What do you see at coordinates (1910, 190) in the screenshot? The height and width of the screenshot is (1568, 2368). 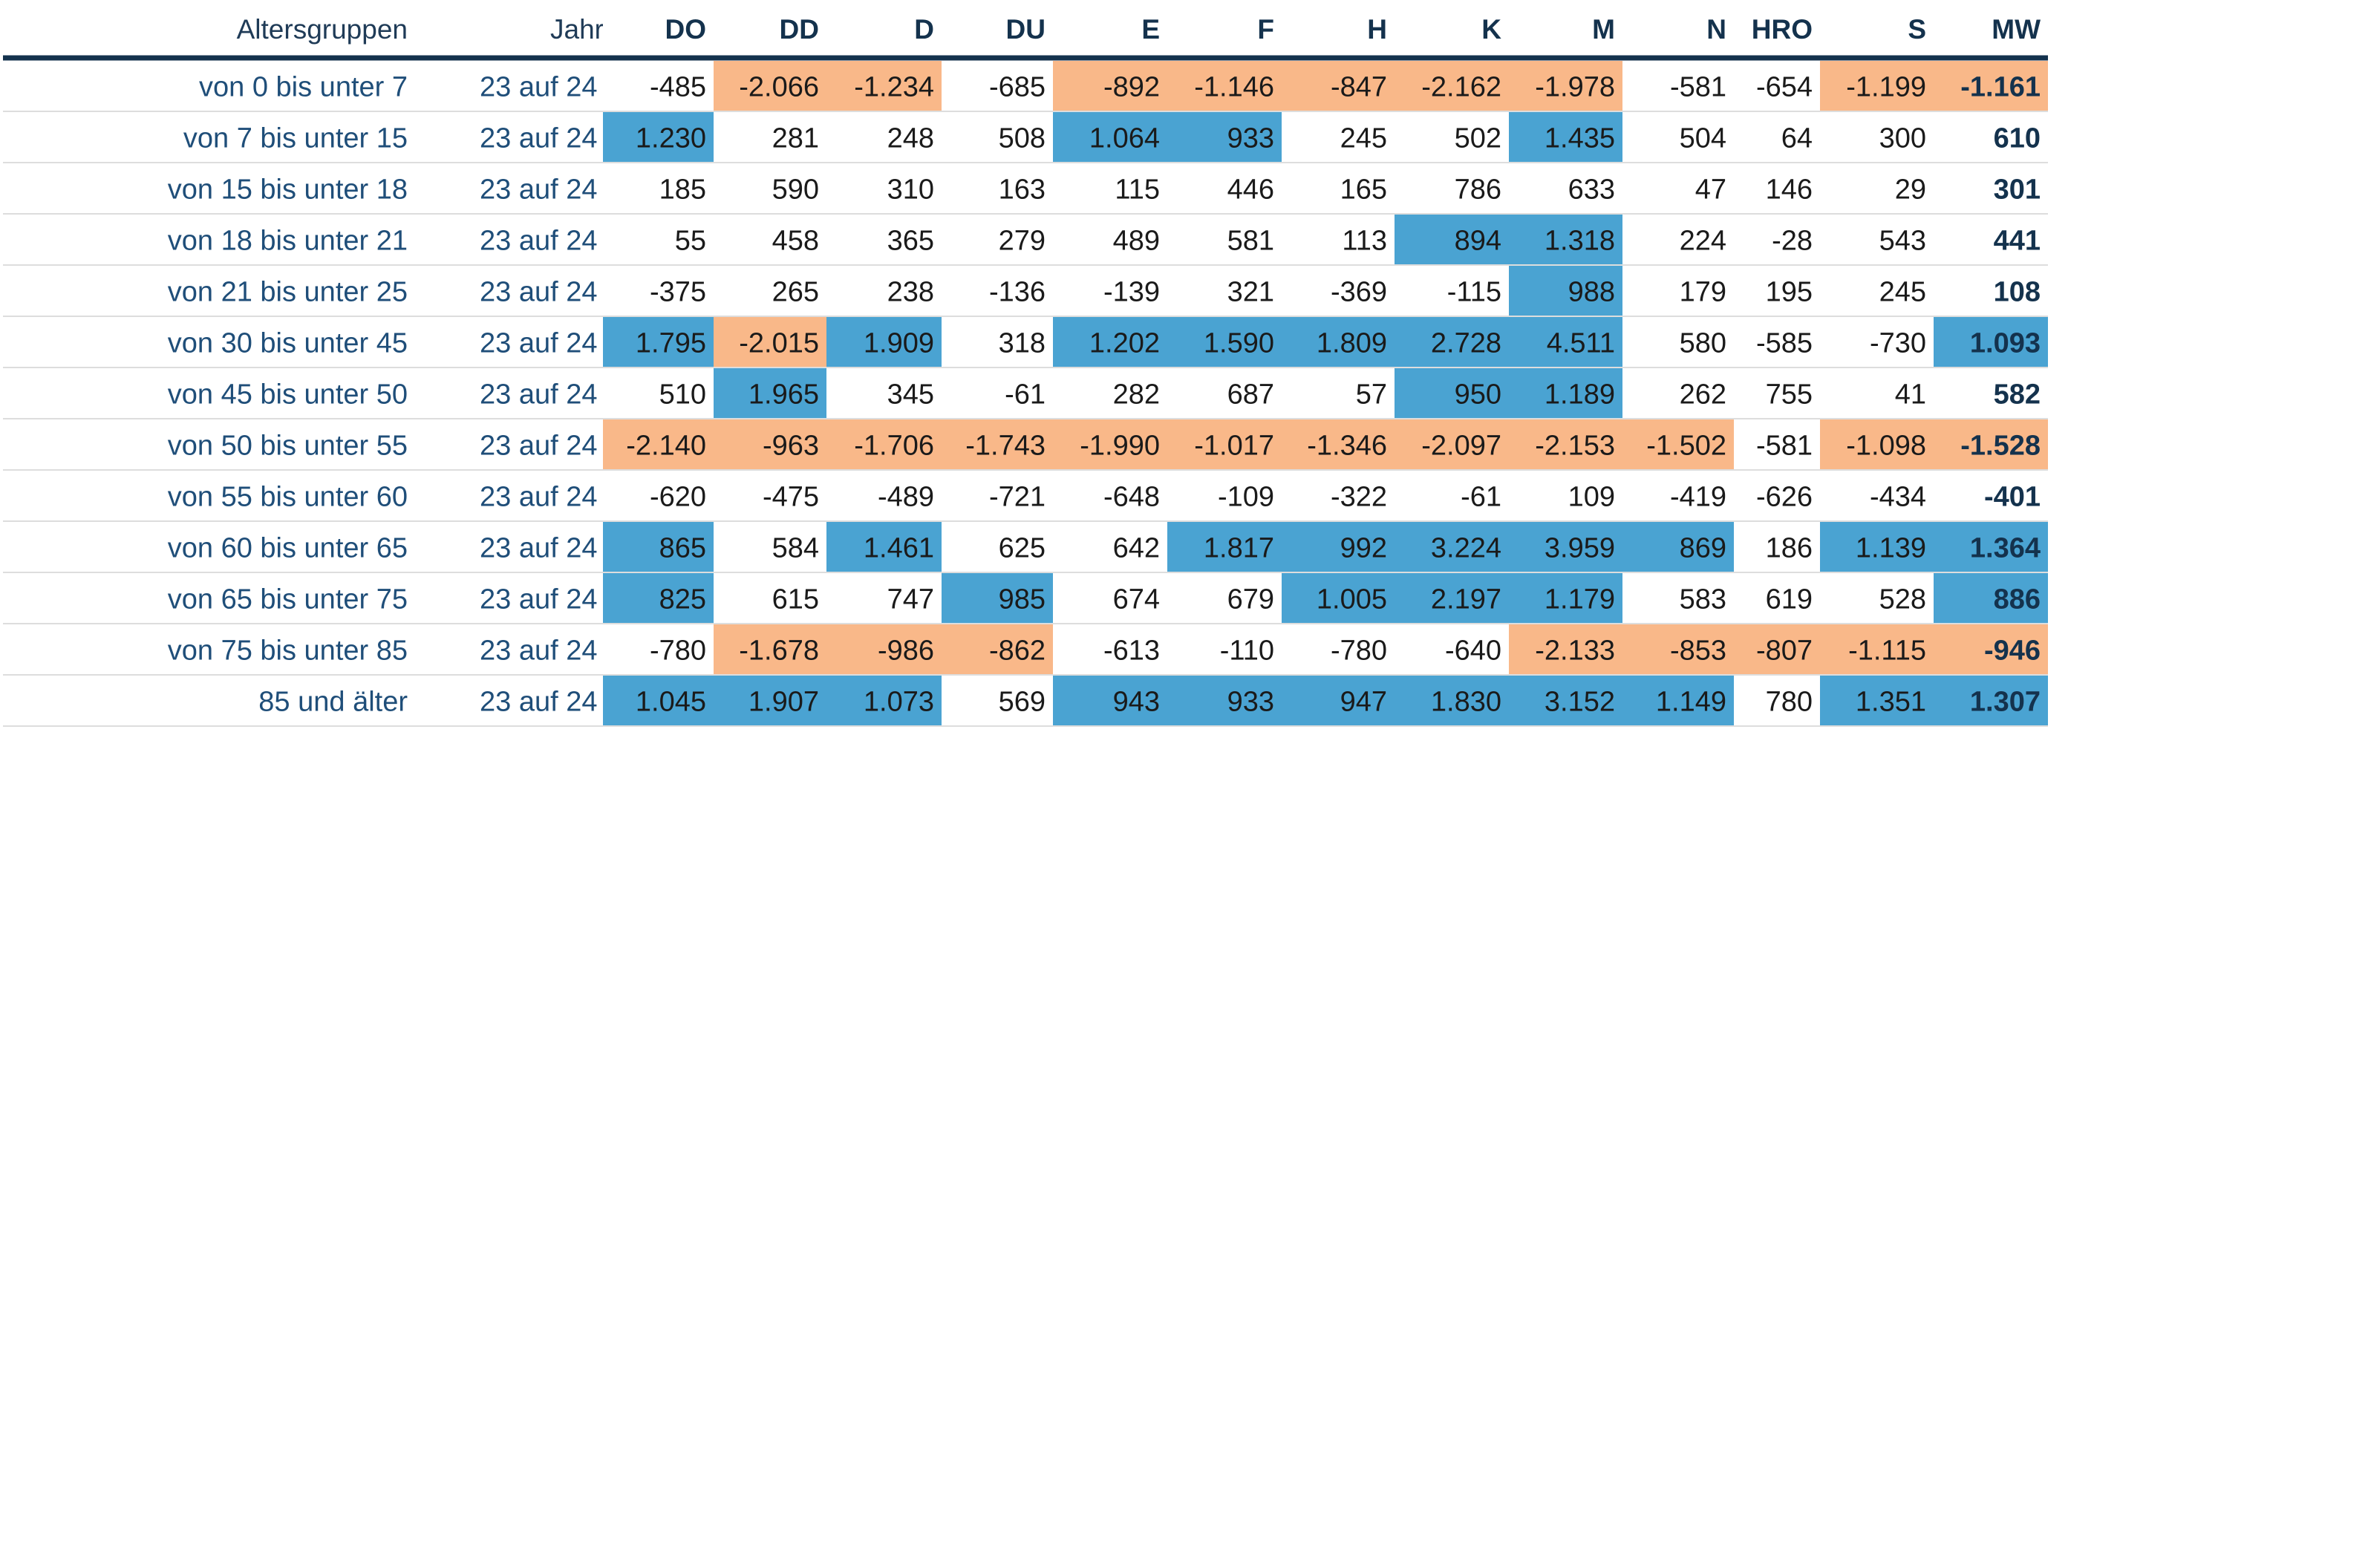 I see `cell-s: 29` at bounding box center [1910, 190].